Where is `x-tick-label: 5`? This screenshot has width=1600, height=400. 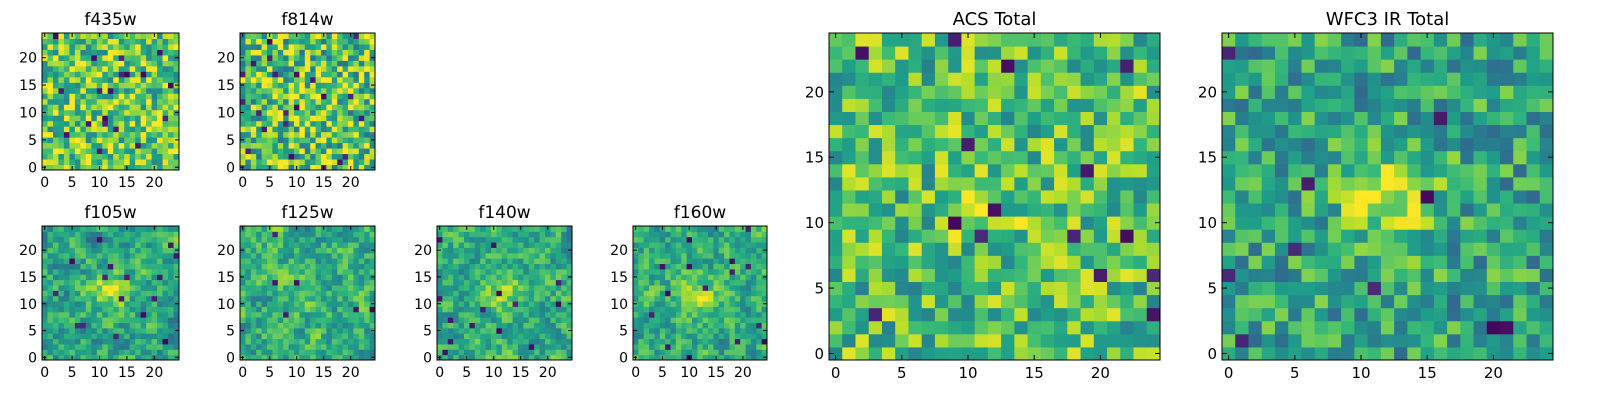 x-tick-label: 5 is located at coordinates (72, 183).